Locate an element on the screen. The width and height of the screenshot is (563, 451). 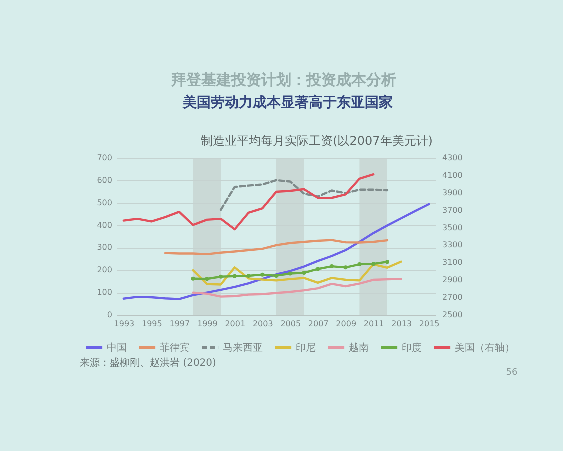
y2-tick-label: 2700 is located at coordinates (452, 297).